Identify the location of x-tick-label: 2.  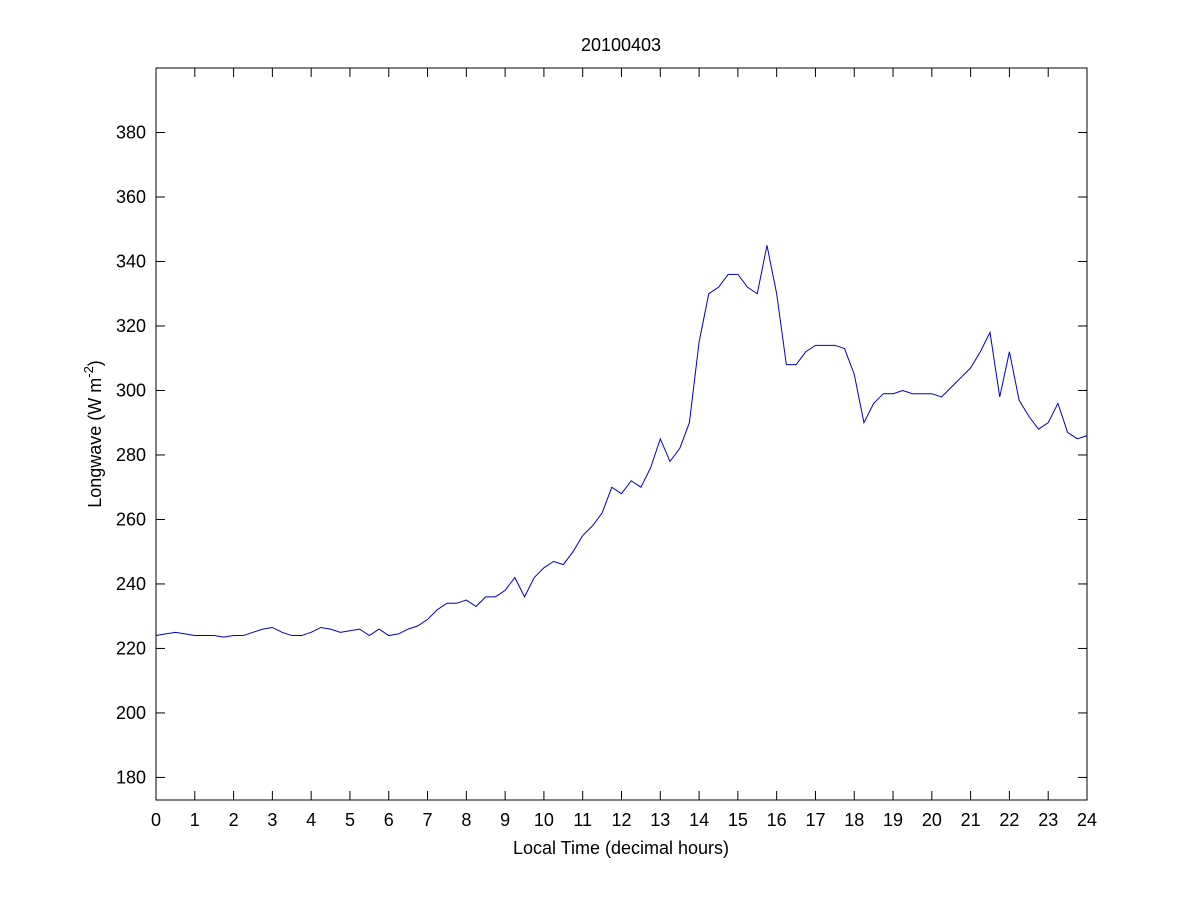
(234, 820).